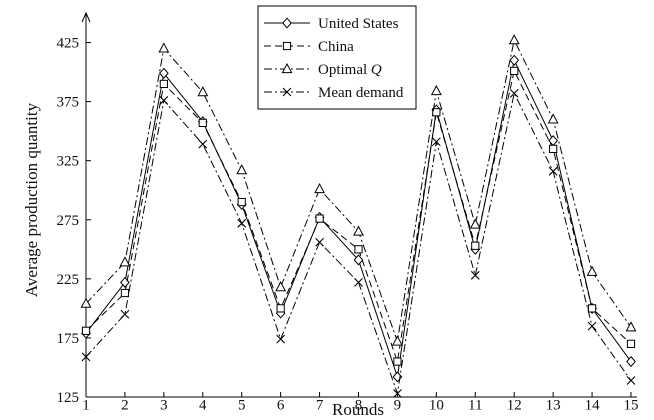 This screenshot has height=420, width=654. What do you see at coordinates (68, 280) in the screenshot?
I see `y-tick-label: 225` at bounding box center [68, 280].